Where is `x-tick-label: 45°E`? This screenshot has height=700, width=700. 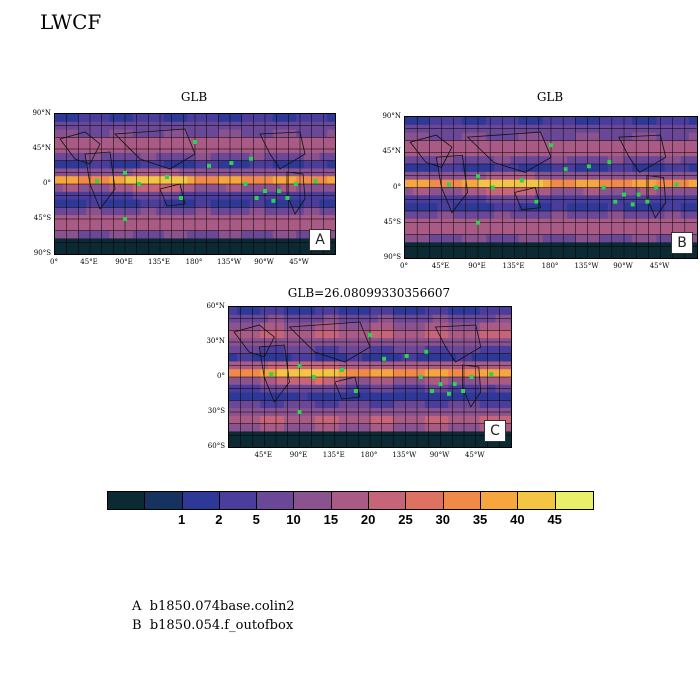
x-tick-label: 45°E is located at coordinates (440, 266).